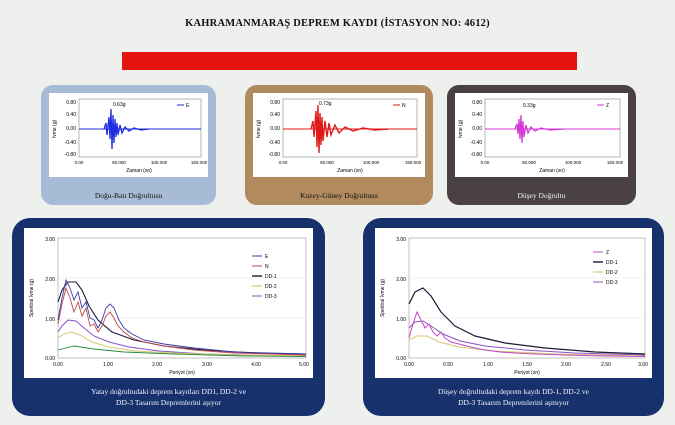  I want to click on ew-ytick: 0.80, so click(71, 103).